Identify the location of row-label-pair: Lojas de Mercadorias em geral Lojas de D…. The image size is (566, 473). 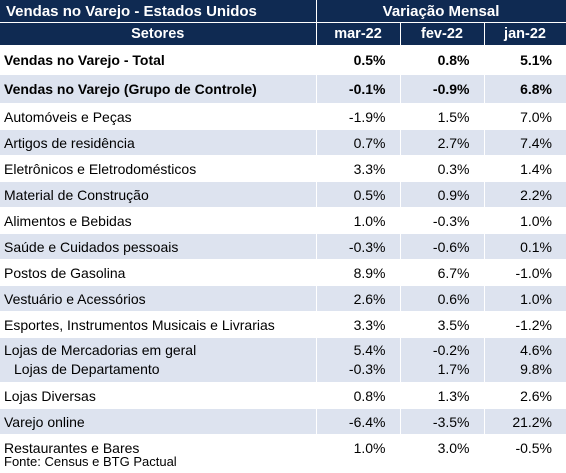
(158, 360).